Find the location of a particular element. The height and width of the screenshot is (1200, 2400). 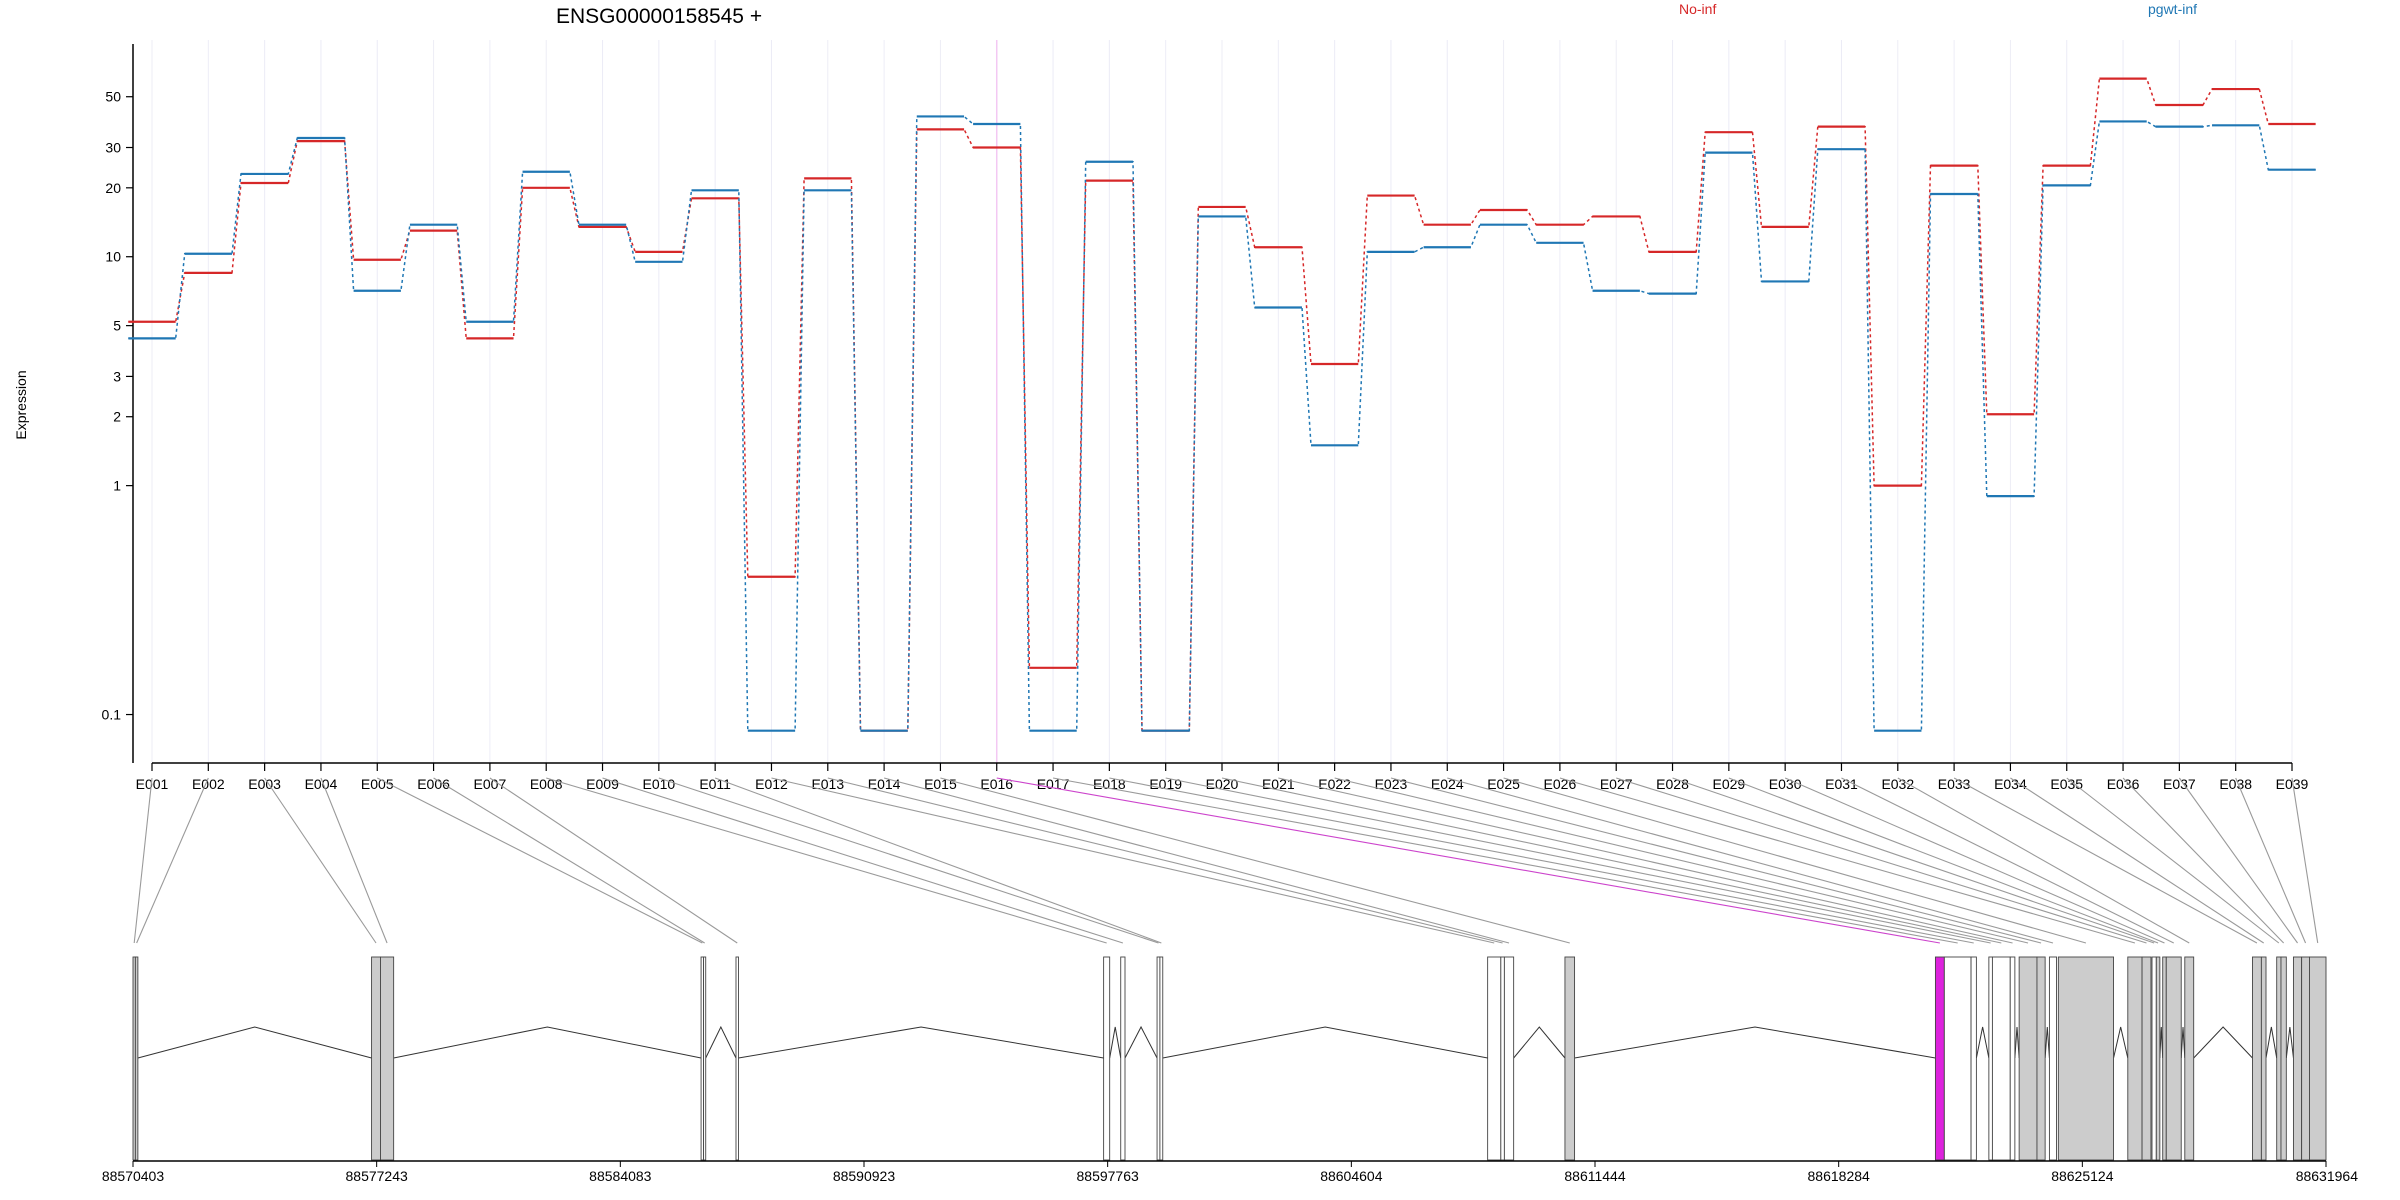

x-tick-label: E001 is located at coordinates (152, 784).